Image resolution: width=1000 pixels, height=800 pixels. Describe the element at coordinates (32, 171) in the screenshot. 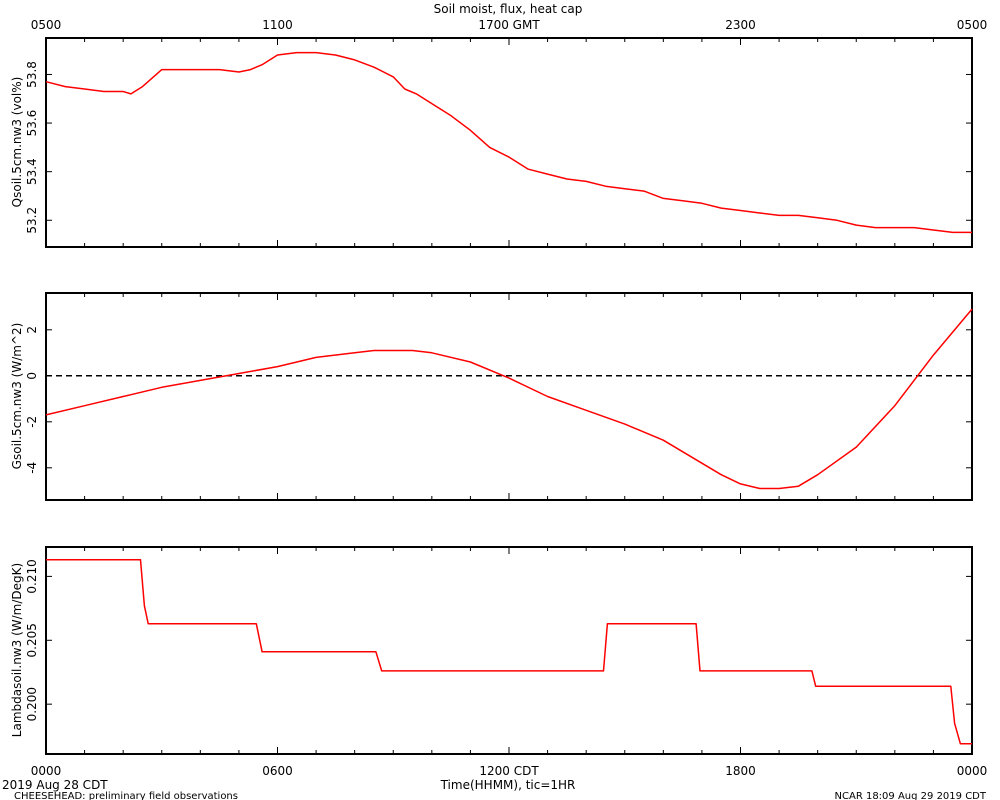

I see `y-tick-label: 53.4` at that location.